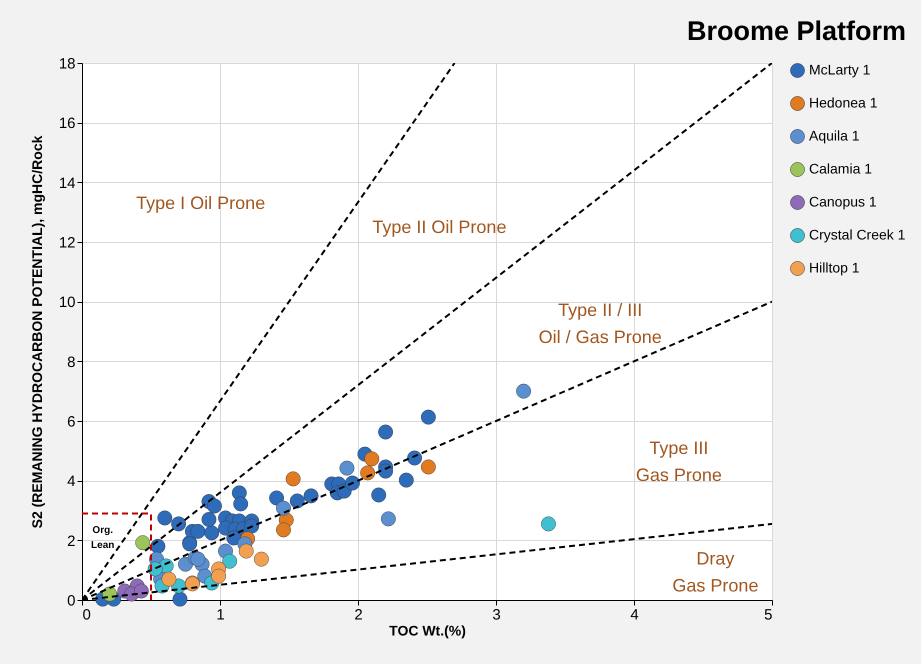 The width and height of the screenshot is (921, 664). What do you see at coordinates (102, 538) in the screenshot?
I see `annotation: Org. Lean` at bounding box center [102, 538].